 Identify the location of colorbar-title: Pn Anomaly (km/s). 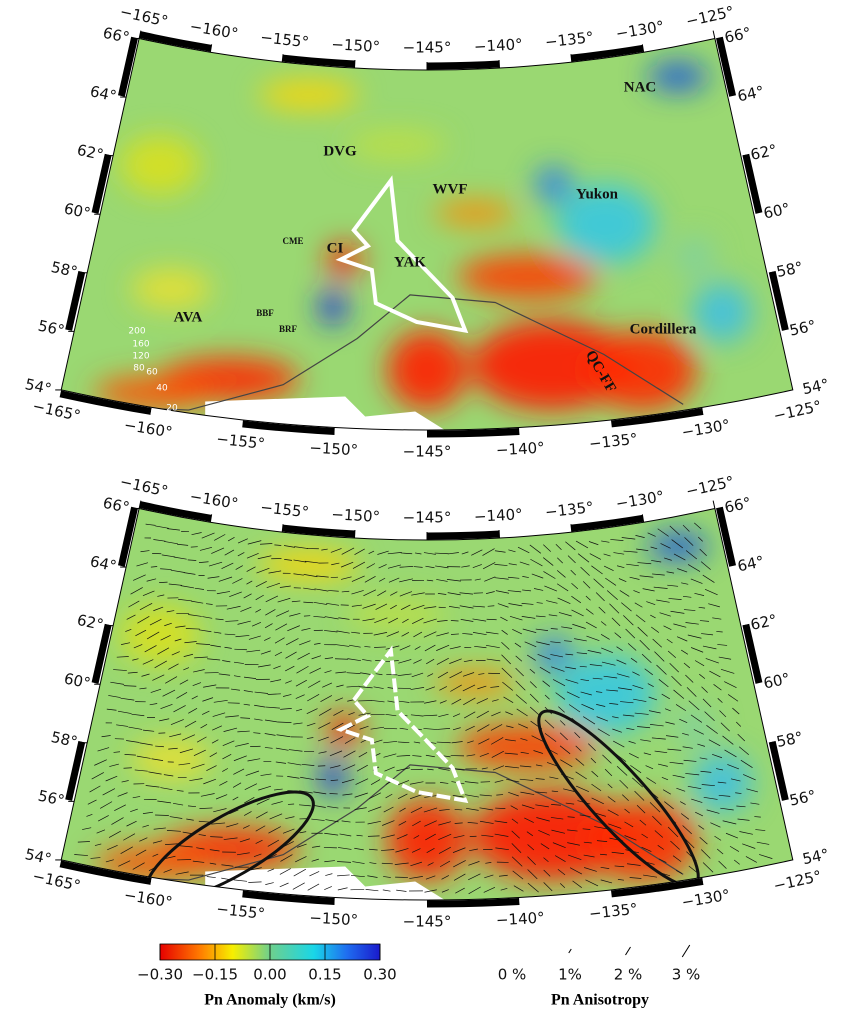
(270, 1000).